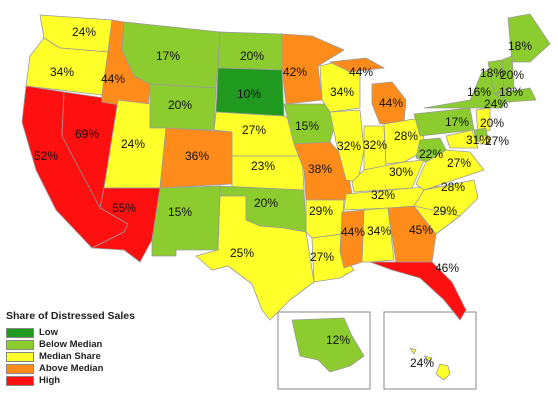 This screenshot has width=558, height=413. Describe the element at coordinates (391, 103) in the screenshot. I see `state-label-mi: 44%` at that location.